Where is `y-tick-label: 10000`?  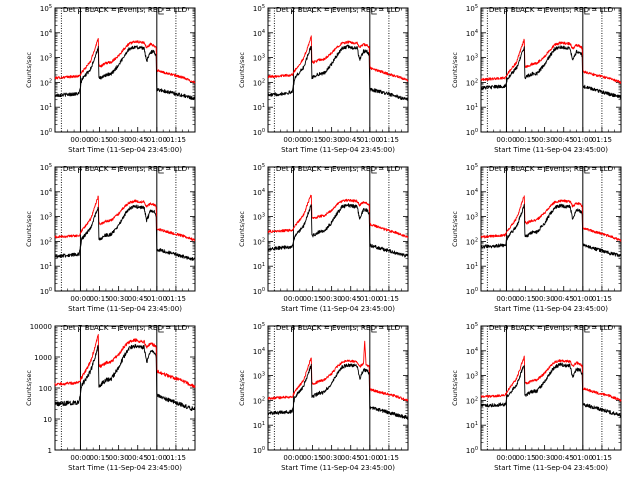 y-tick-label: 10000 is located at coordinates (41, 327).